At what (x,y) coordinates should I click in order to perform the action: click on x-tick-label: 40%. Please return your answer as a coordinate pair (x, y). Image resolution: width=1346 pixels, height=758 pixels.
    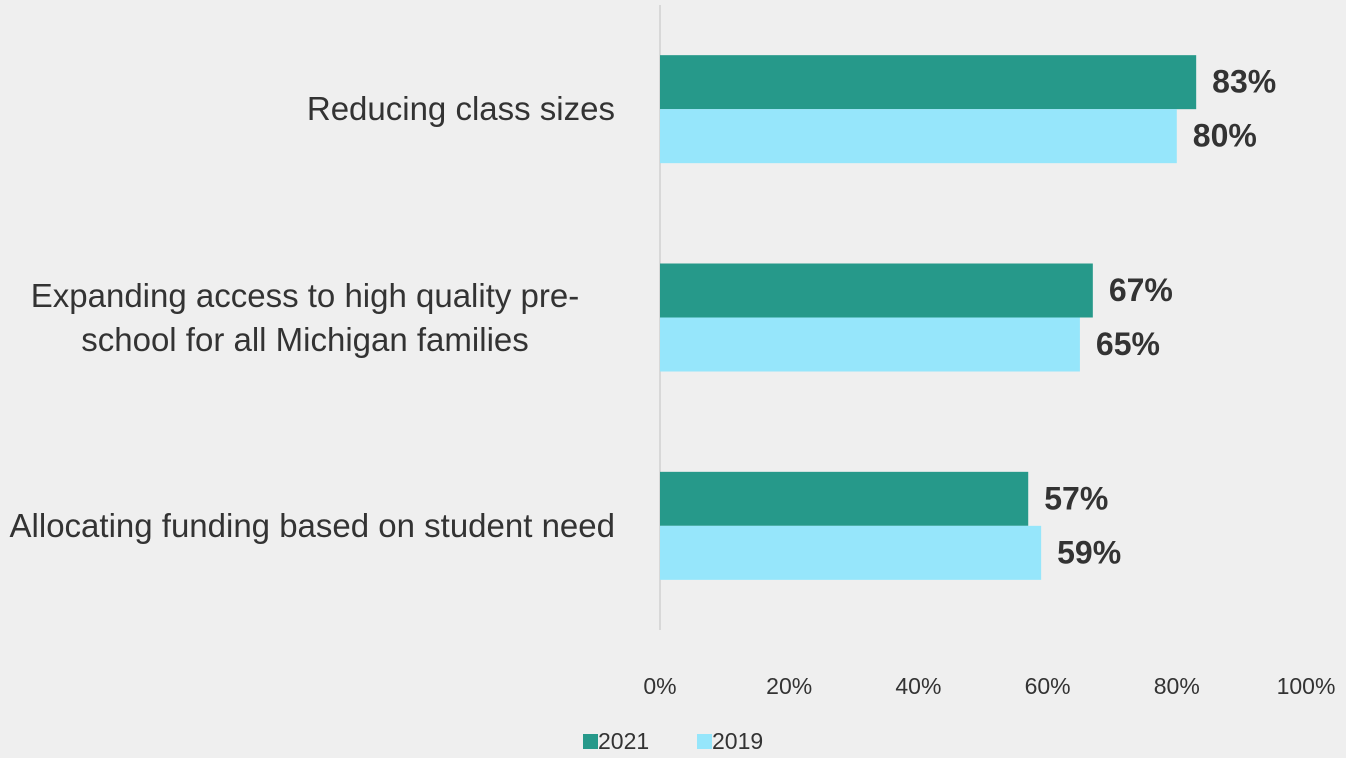
    Looking at the image, I should click on (918, 686).